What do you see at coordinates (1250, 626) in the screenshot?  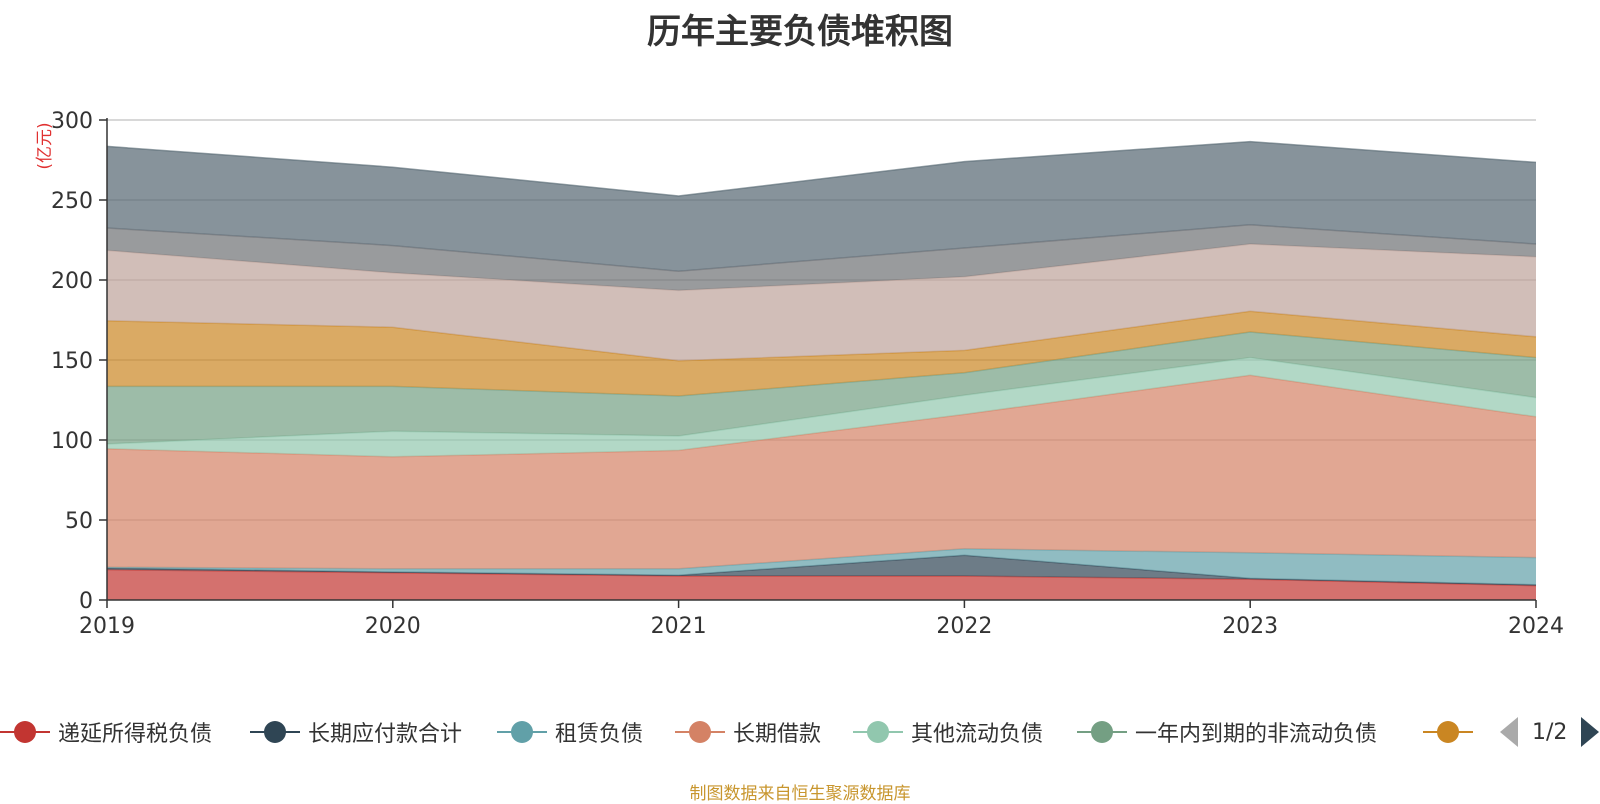 I see `x-tick-label: 2023` at bounding box center [1250, 626].